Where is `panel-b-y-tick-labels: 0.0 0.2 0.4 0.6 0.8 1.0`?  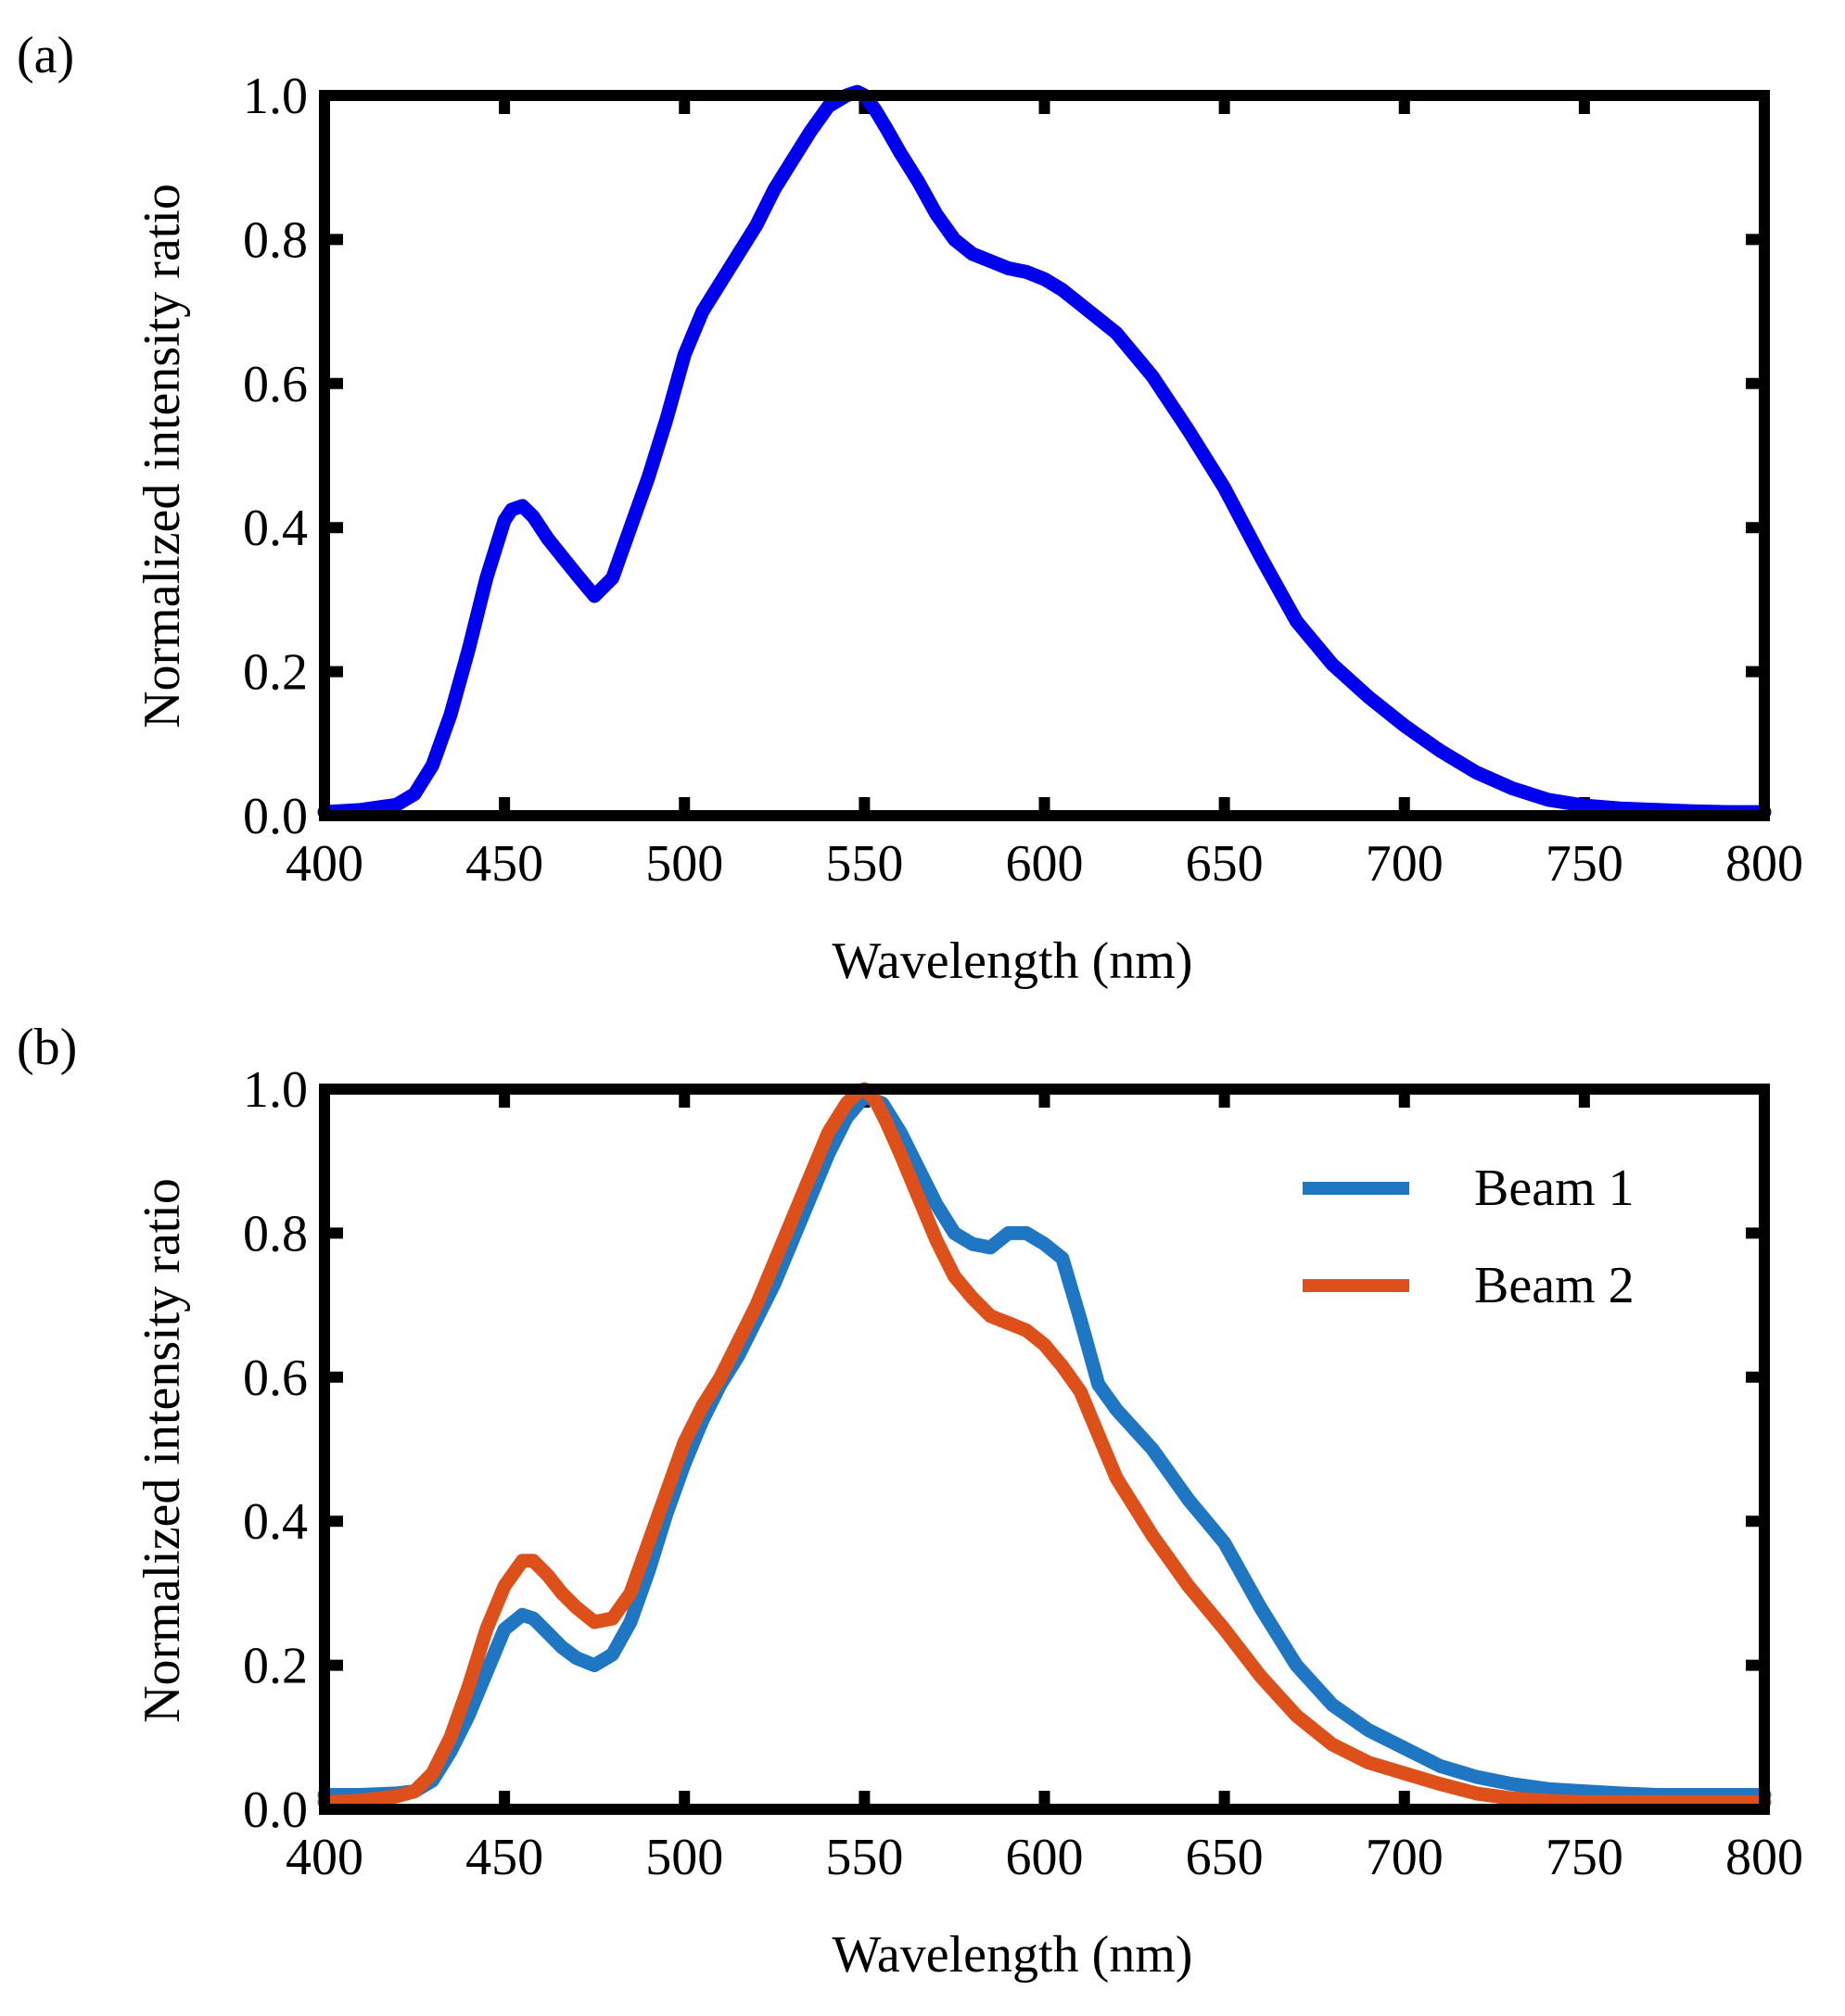
panel-b-y-tick-labels: 0.0 0.2 0.4 0.6 0.8 1.0 is located at coordinates (276, 1450).